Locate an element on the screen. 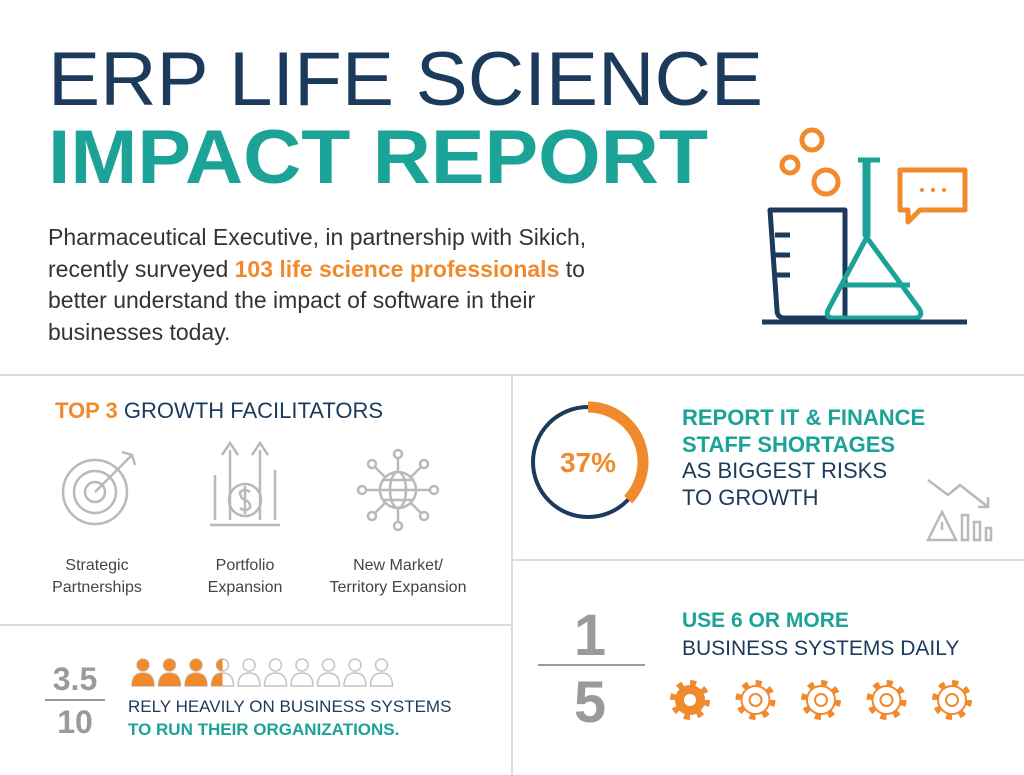 This screenshot has height=775, width=1024. growth-label: Portfolio is located at coordinates (245, 565).